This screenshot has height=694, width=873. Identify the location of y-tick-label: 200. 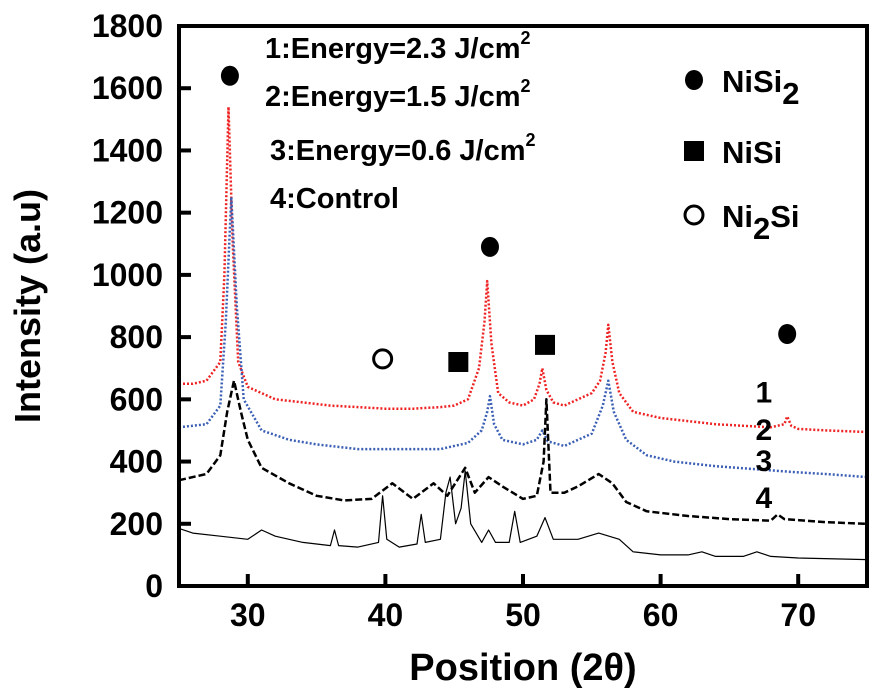
(136, 524).